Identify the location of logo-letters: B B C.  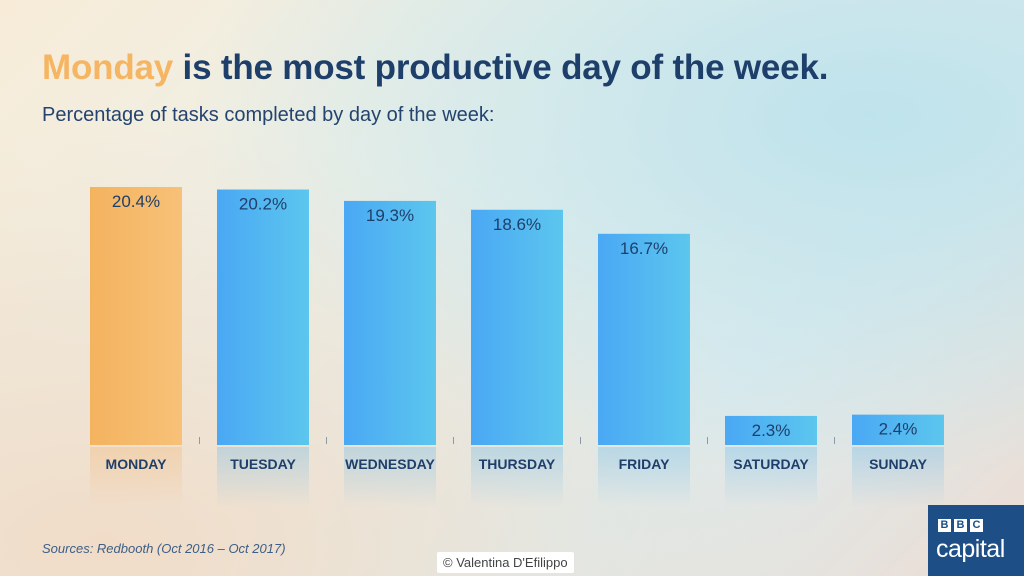
(960, 525).